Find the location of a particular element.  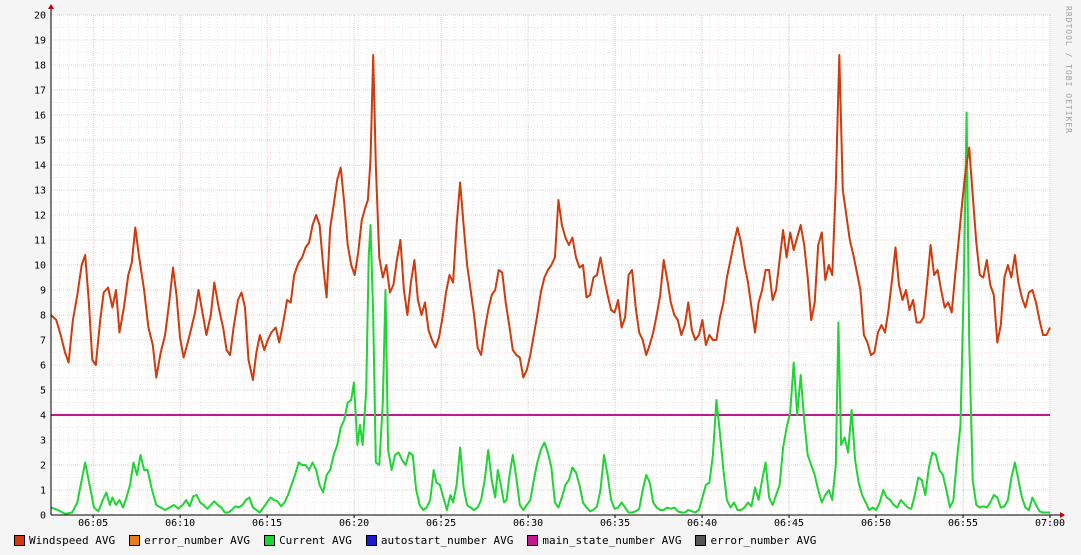

y-tick-label: 7 is located at coordinates (43, 341).